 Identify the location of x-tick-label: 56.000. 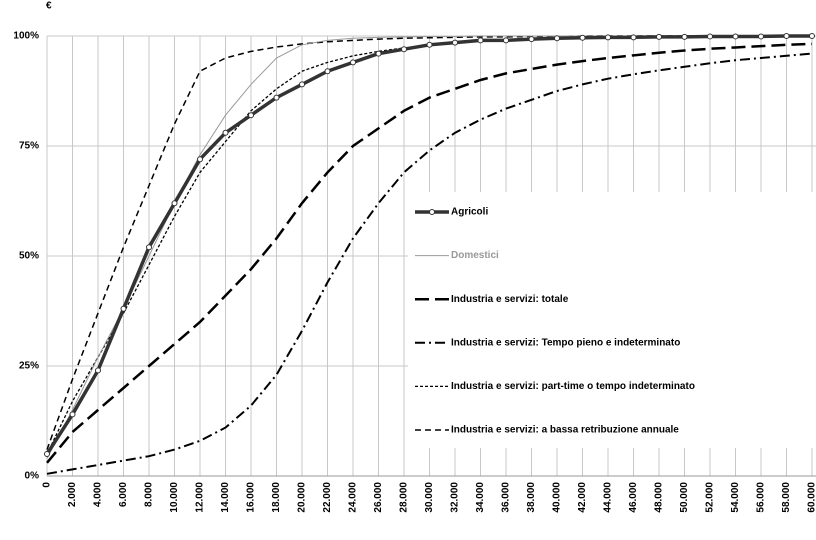
(761, 497).